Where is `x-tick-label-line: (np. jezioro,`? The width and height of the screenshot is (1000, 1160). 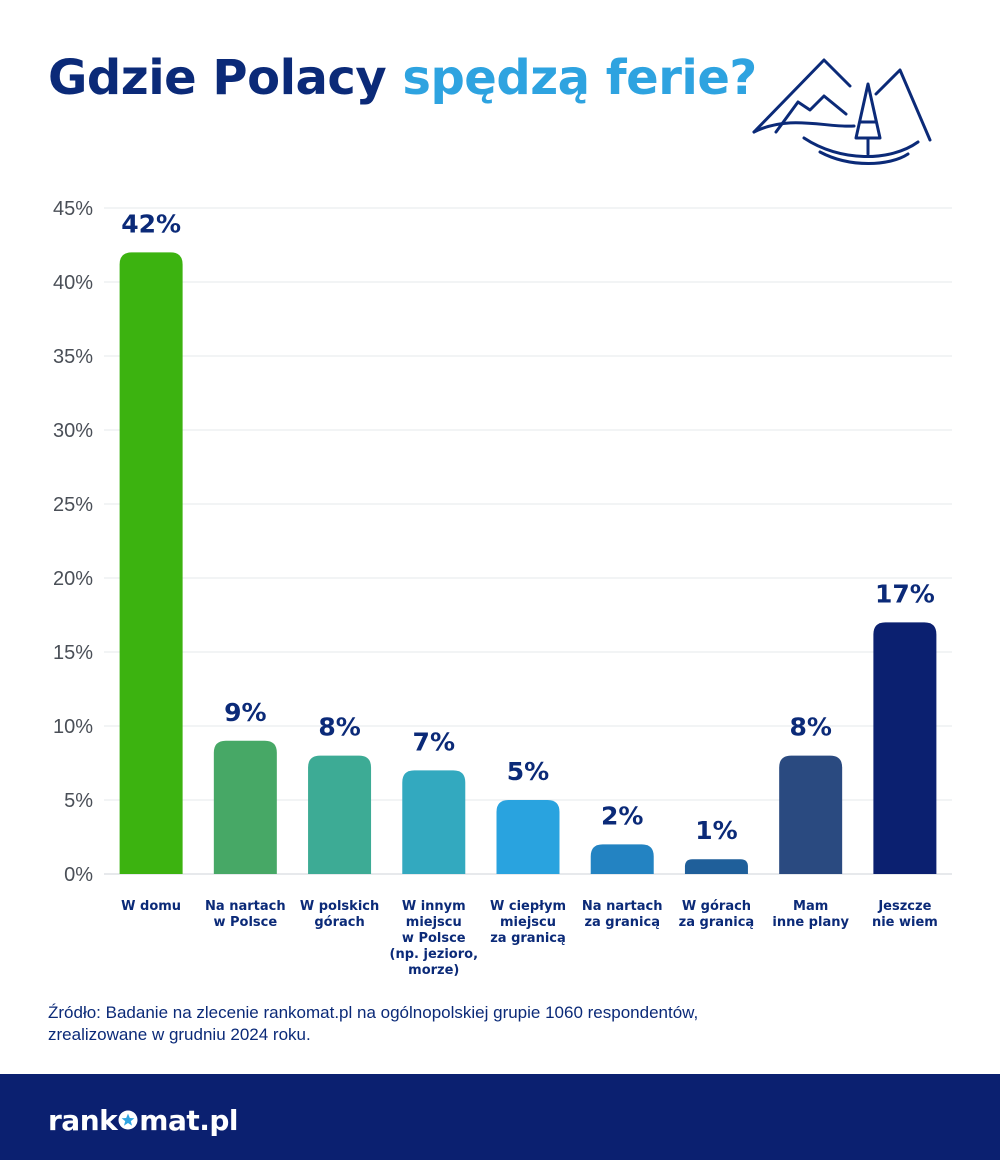
x-tick-label-line: (np. jezioro, is located at coordinates (434, 954).